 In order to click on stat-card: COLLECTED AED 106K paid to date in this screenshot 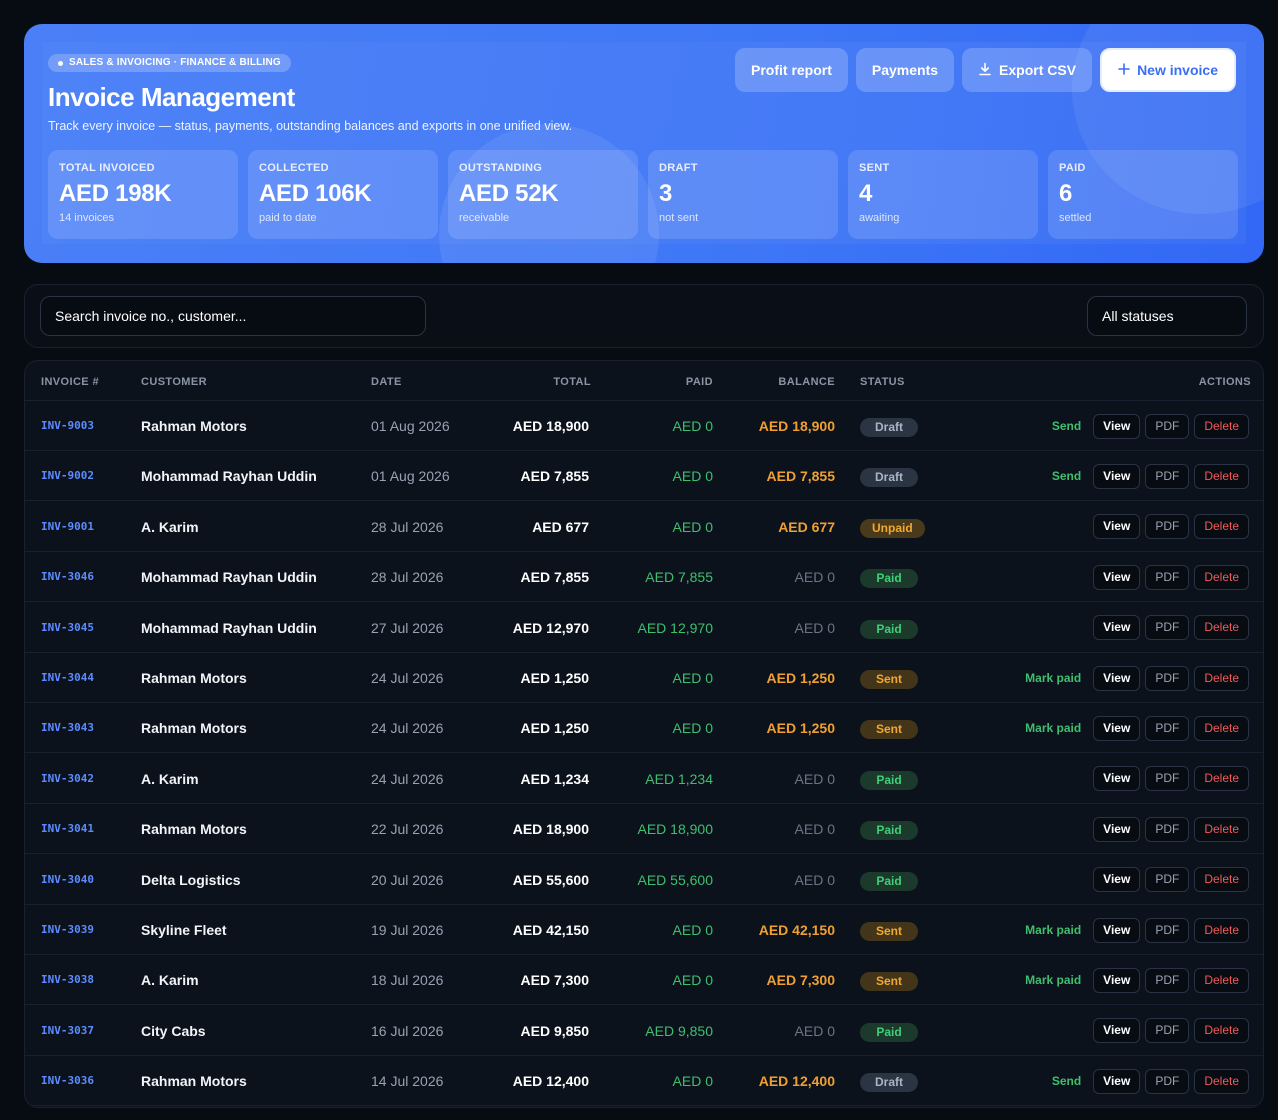, I will do `click(343, 194)`.